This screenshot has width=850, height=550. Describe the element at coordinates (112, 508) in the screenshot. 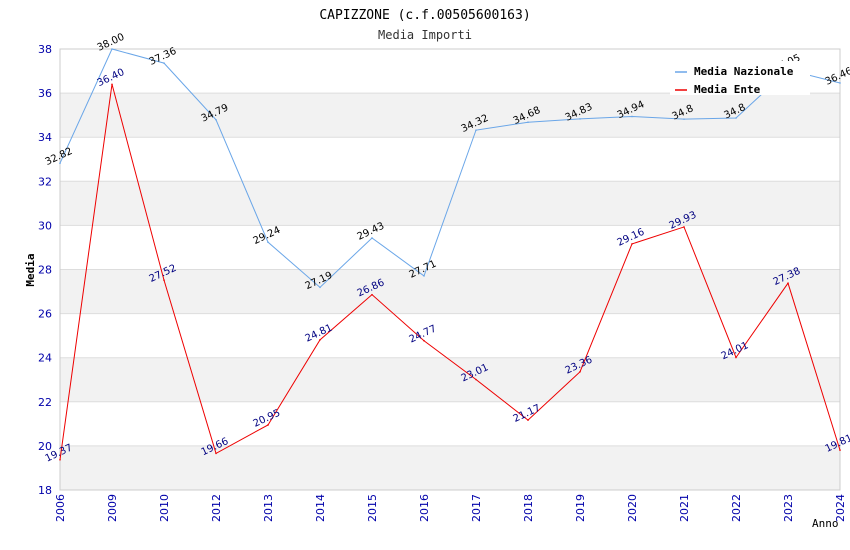

I see `x-tick-label: 2009` at that location.